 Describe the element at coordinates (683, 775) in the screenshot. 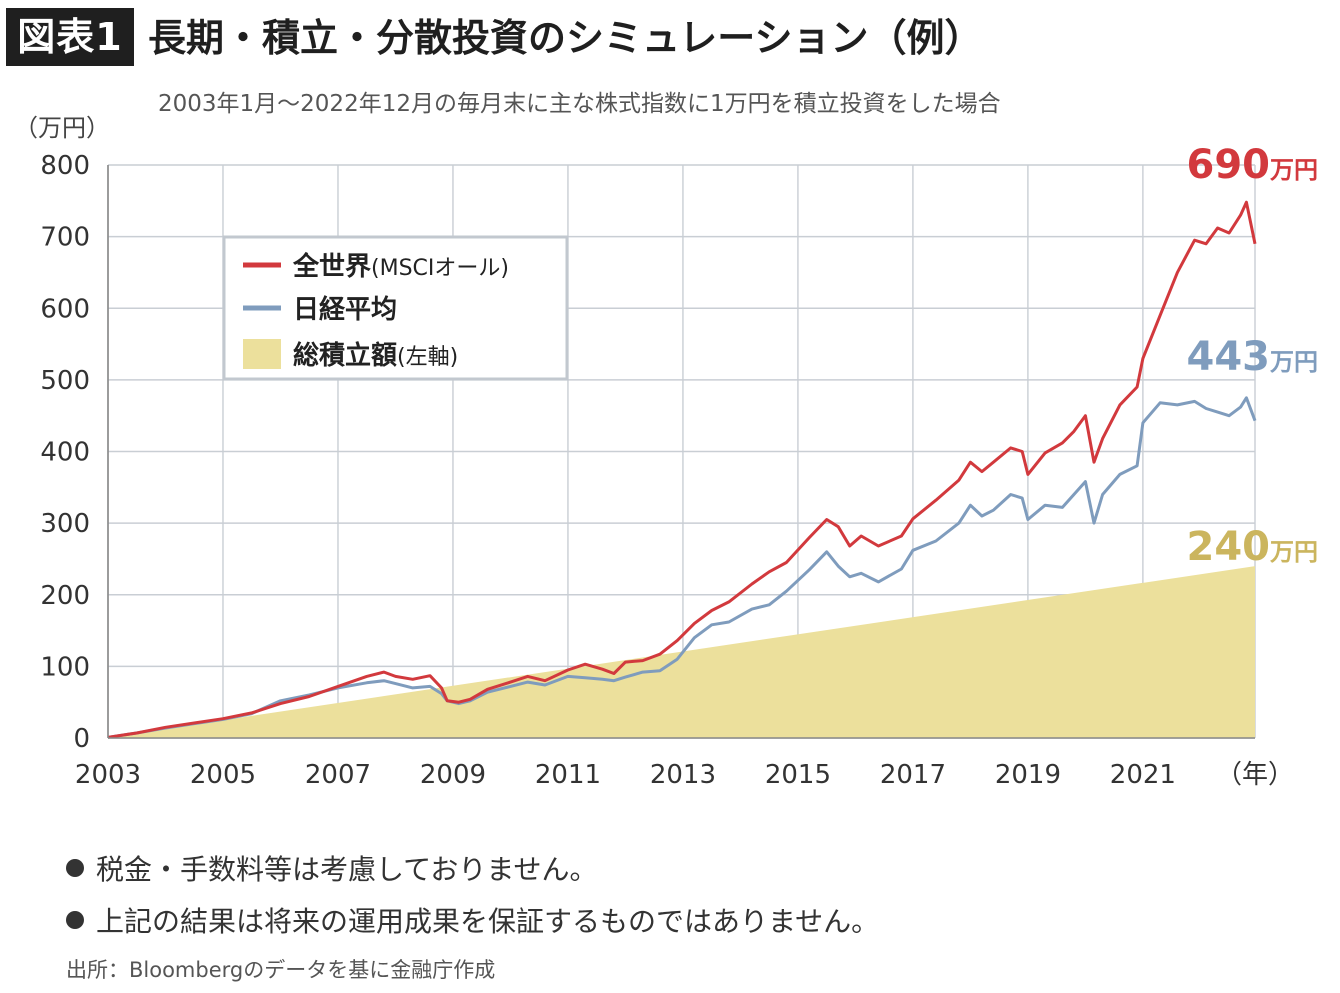

I see `x-tick-label: 2013` at that location.